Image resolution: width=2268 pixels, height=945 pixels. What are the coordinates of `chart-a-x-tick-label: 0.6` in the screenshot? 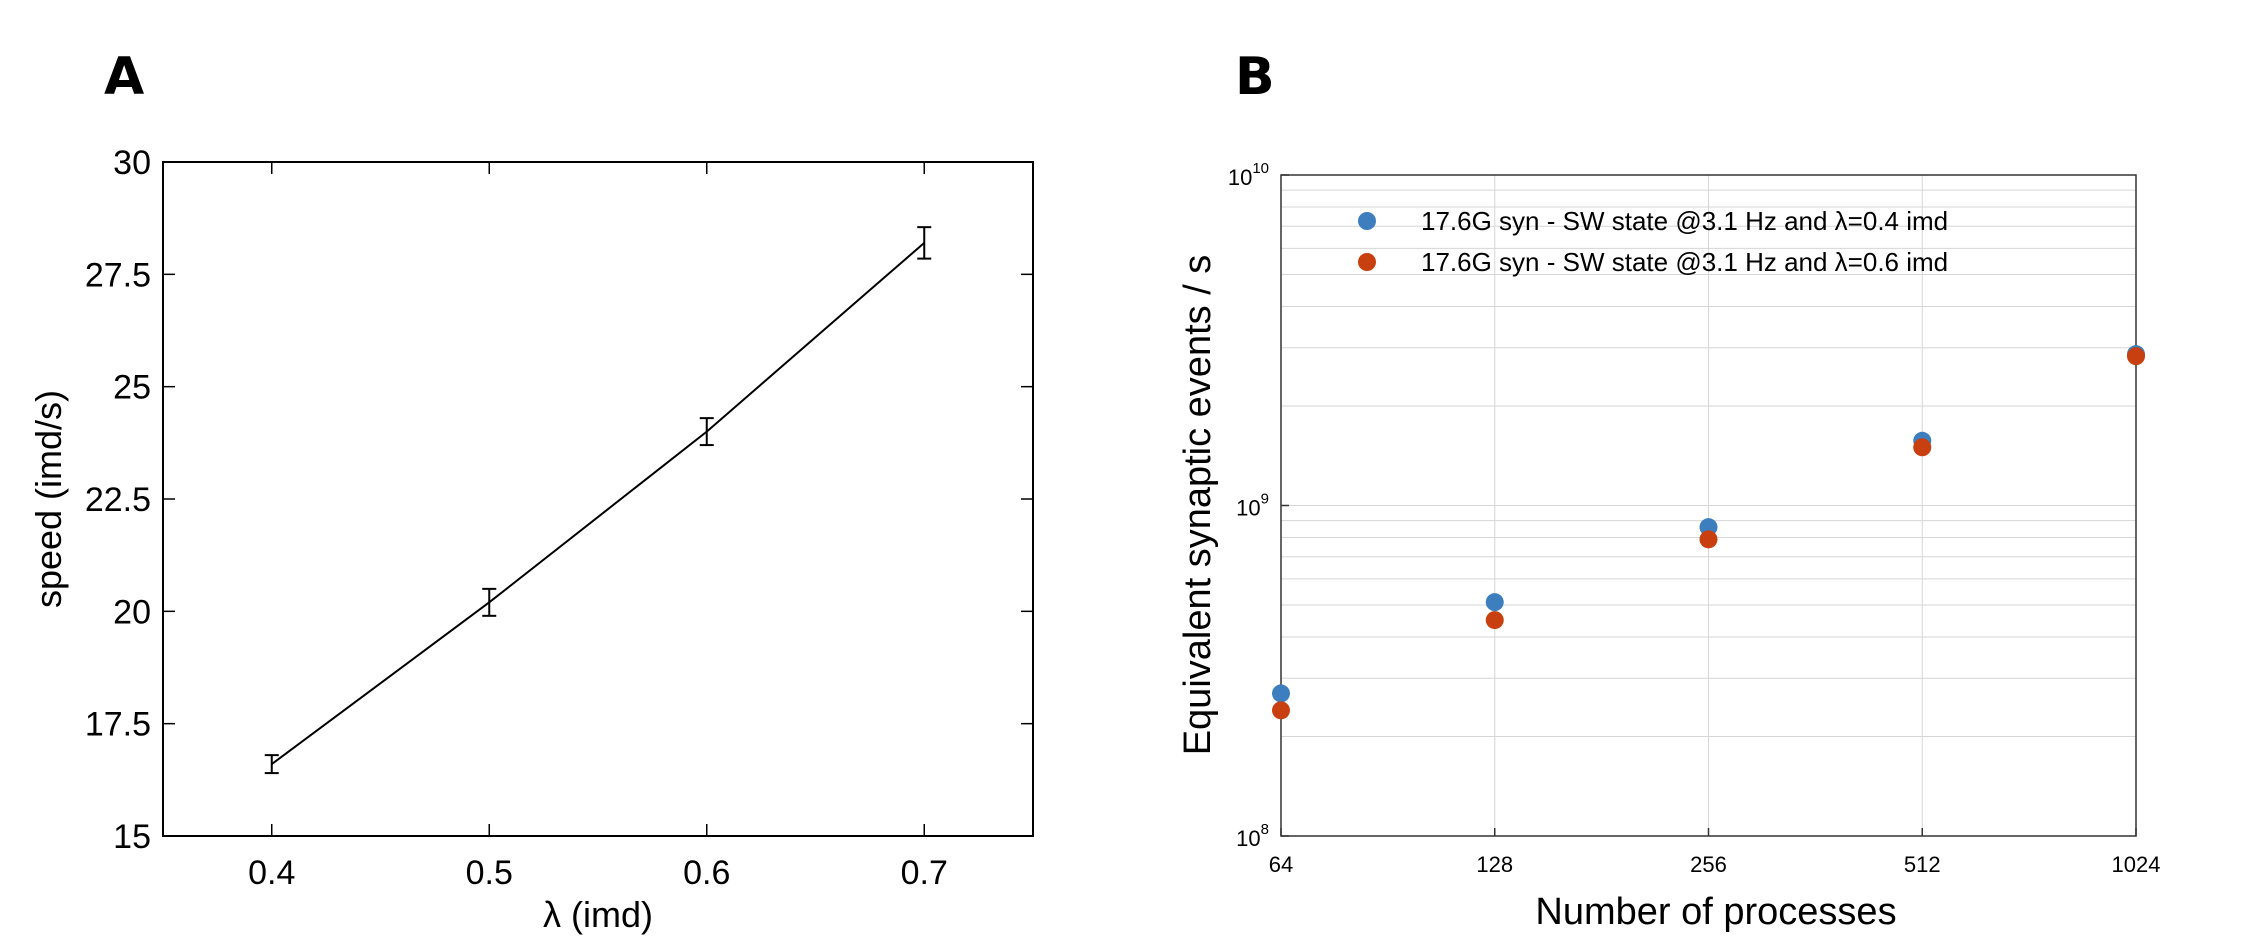 It's located at (706, 873).